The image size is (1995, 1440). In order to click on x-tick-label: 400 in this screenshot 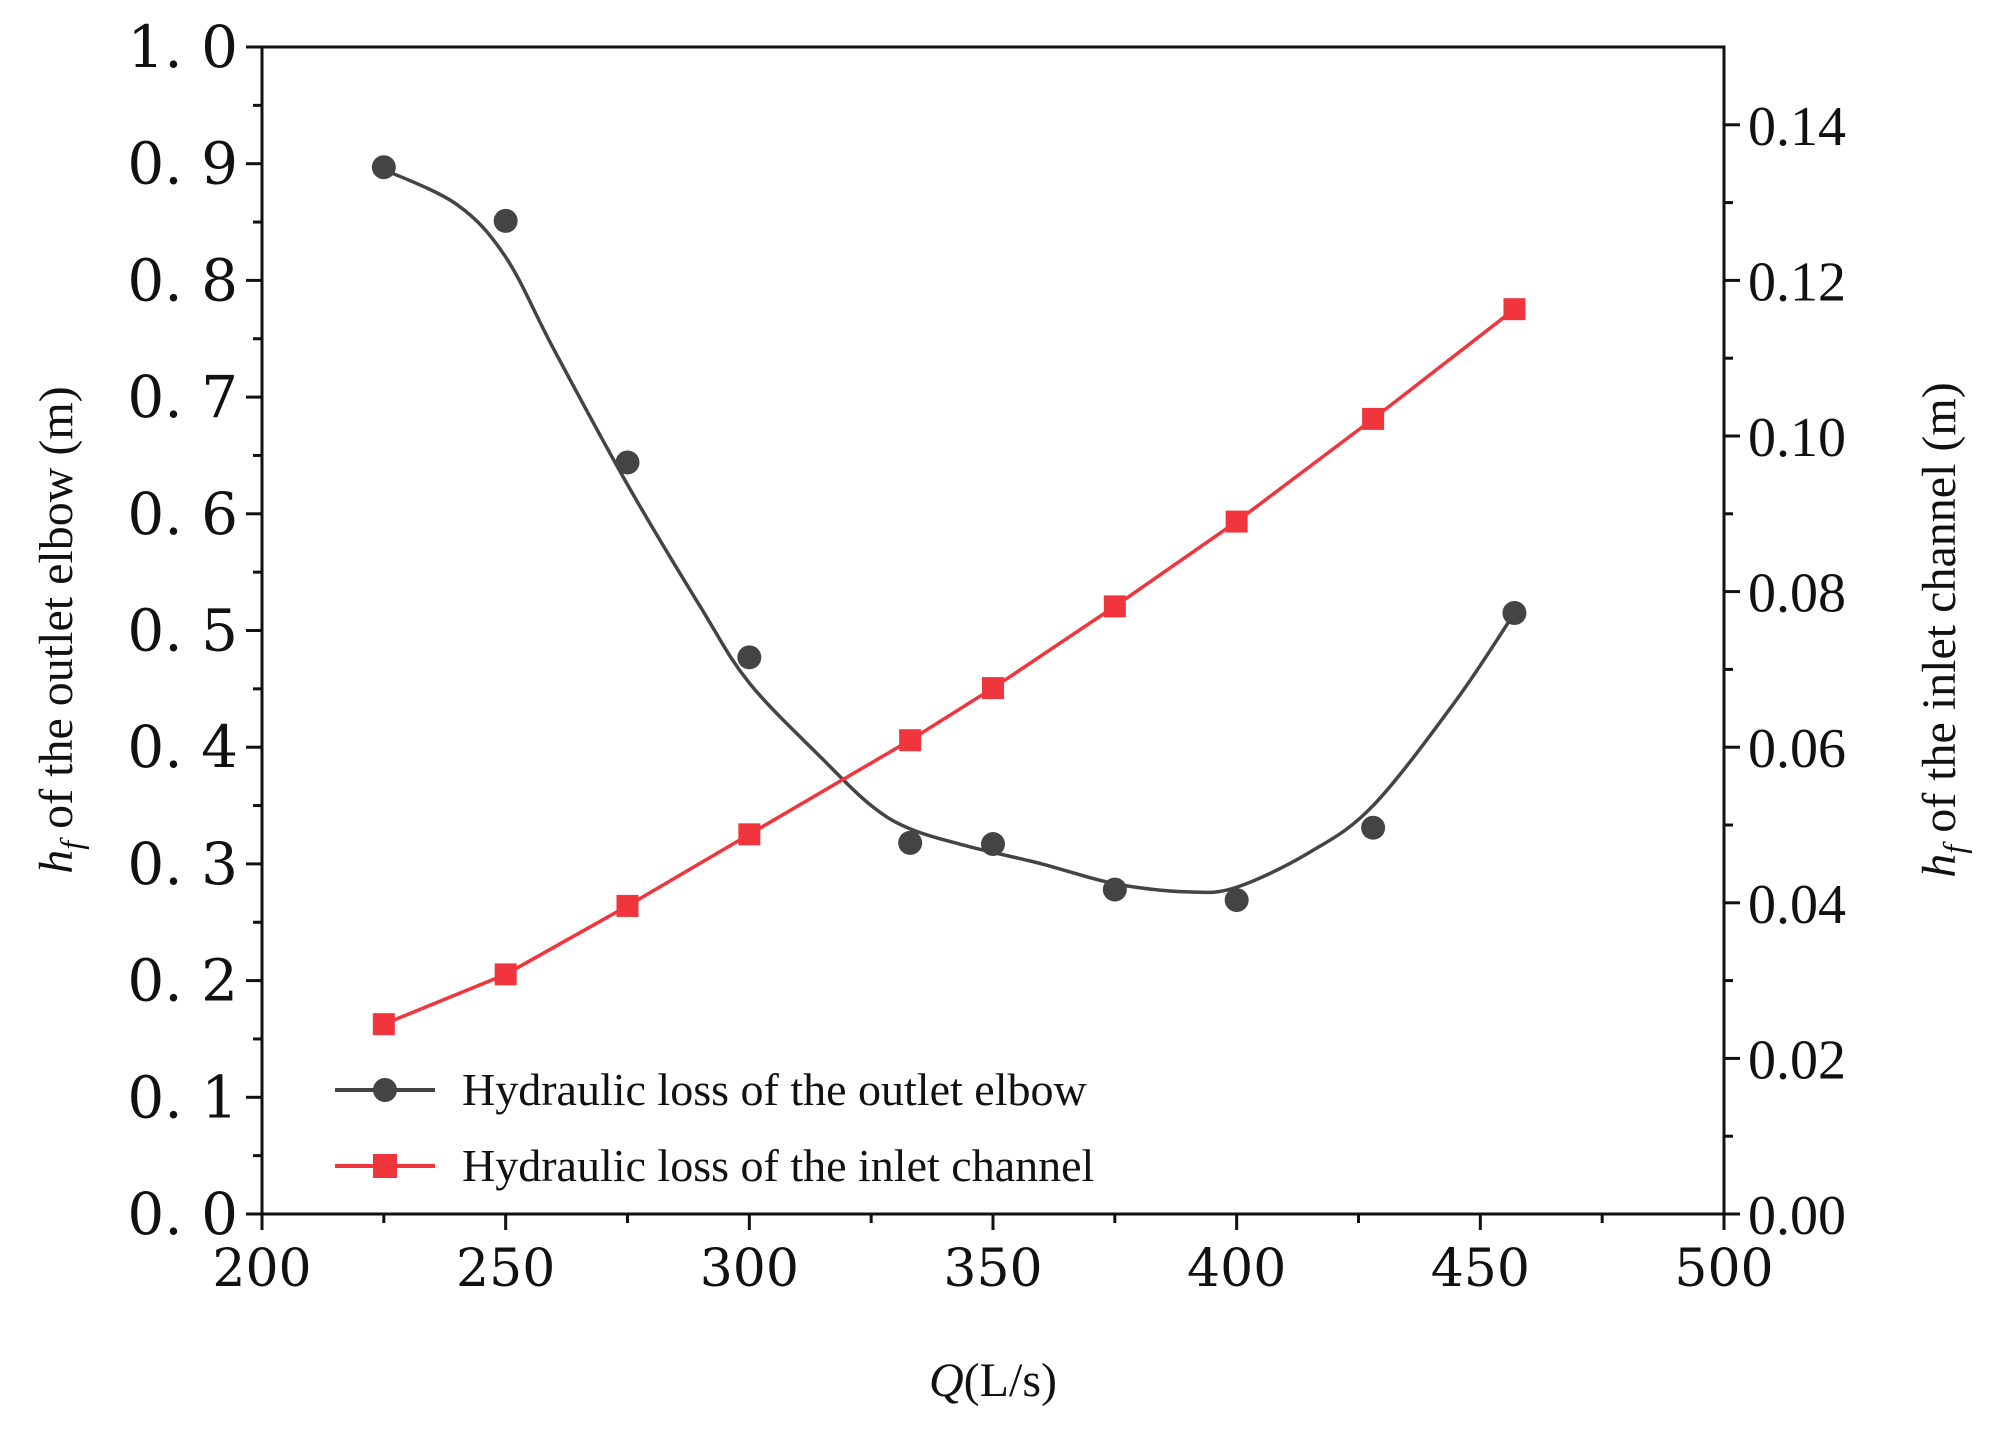, I will do `click(1236, 1269)`.